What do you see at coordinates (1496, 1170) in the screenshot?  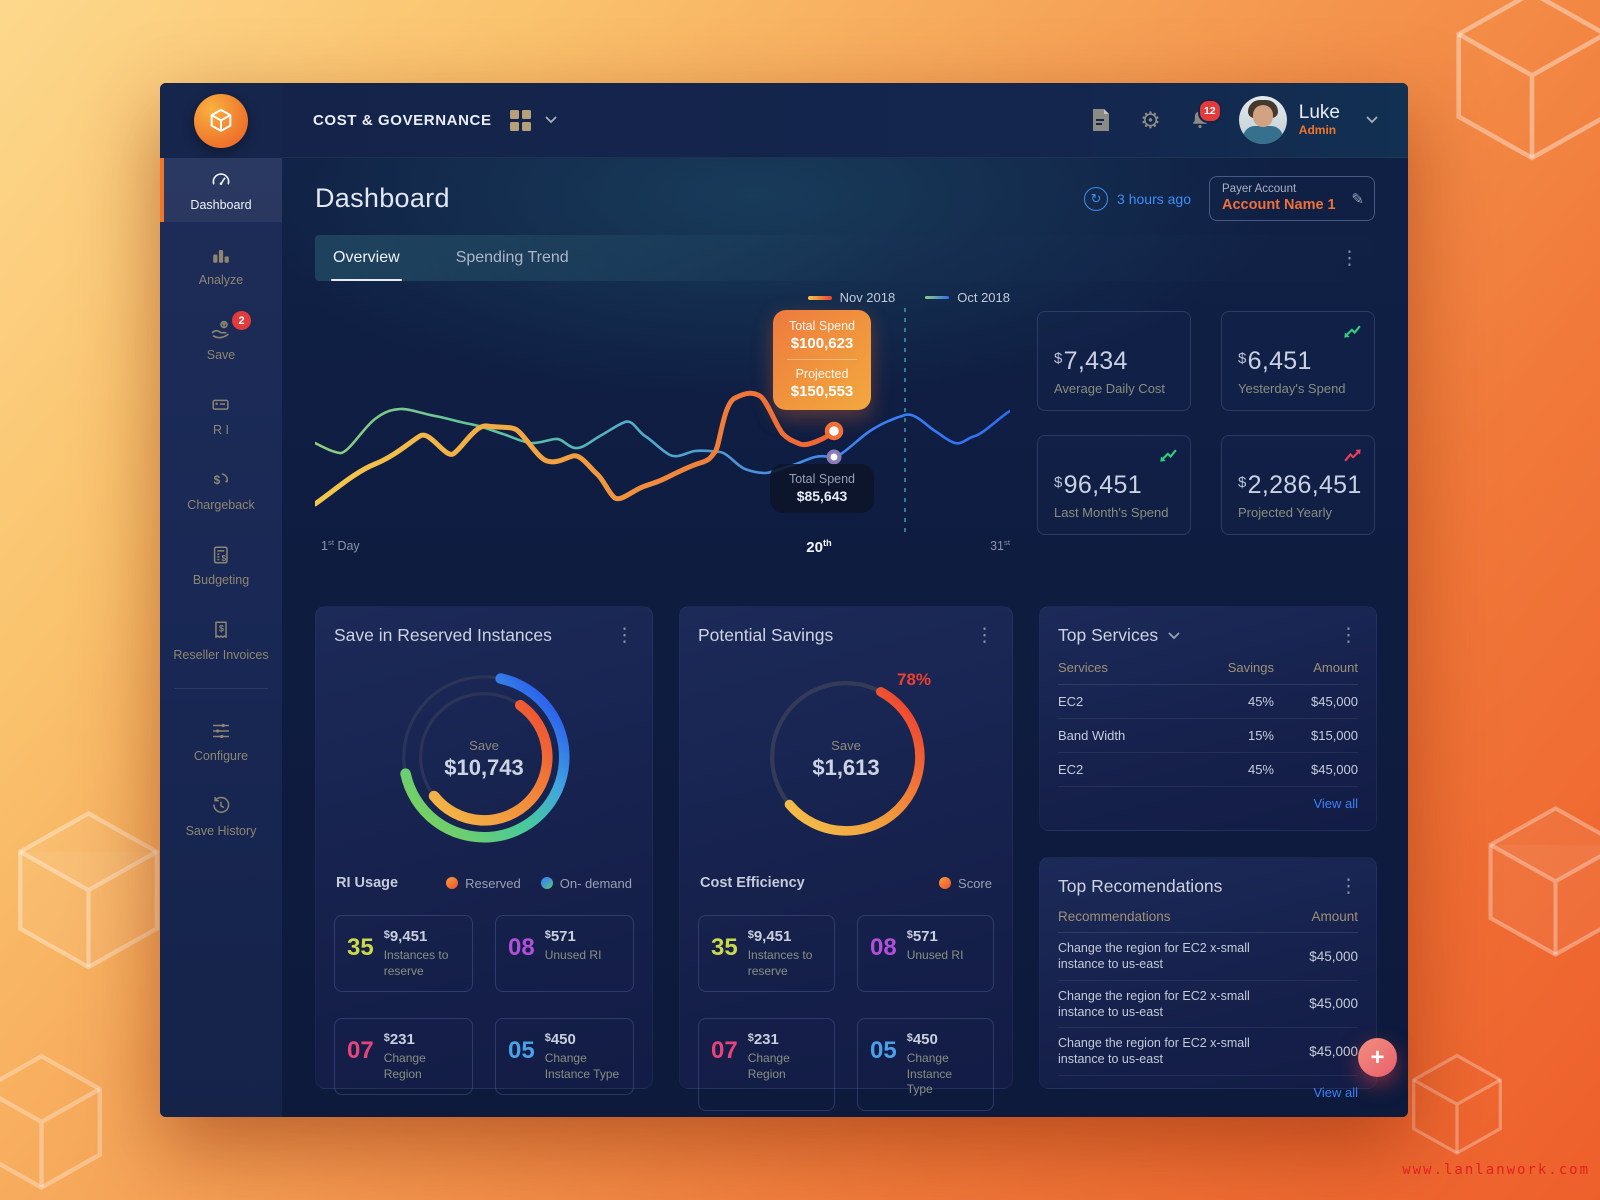 I see `site-watermark: www.lanlanwork.com` at bounding box center [1496, 1170].